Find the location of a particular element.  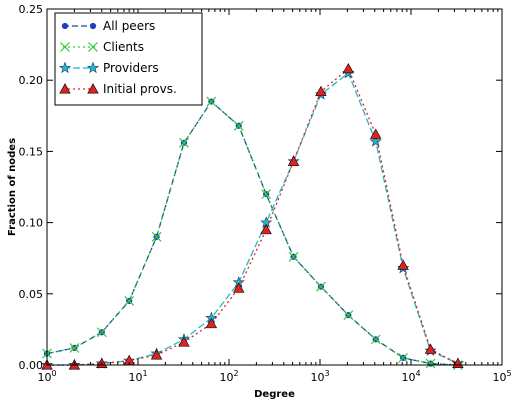

legend-entry: All peers is located at coordinates (108, 26).